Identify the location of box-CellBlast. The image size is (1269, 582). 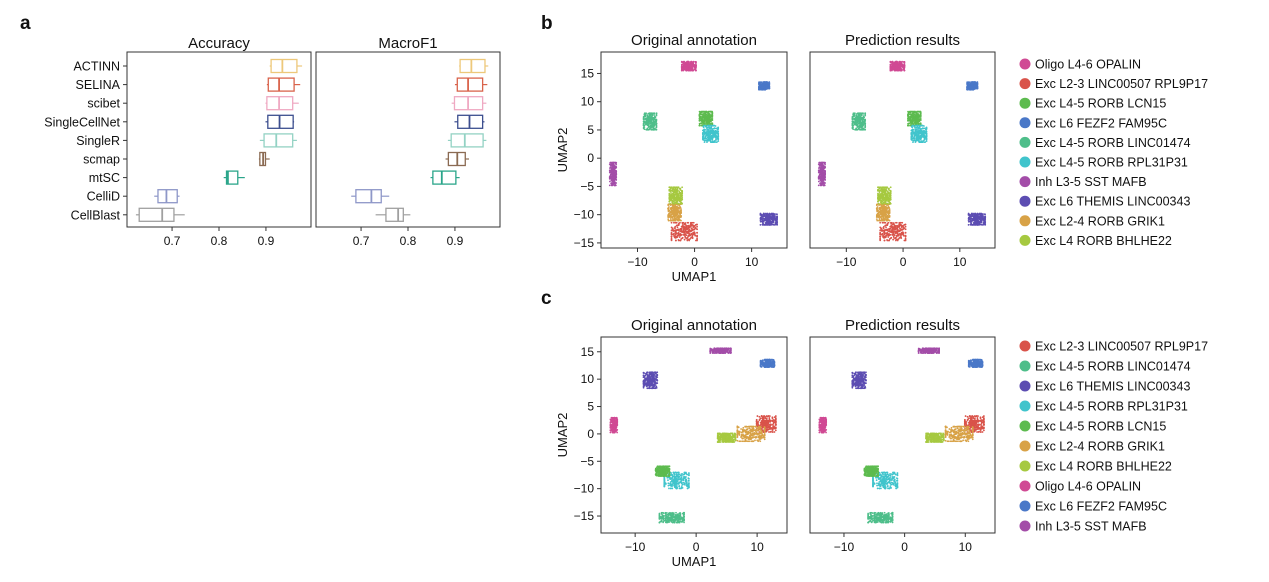
(394, 214).